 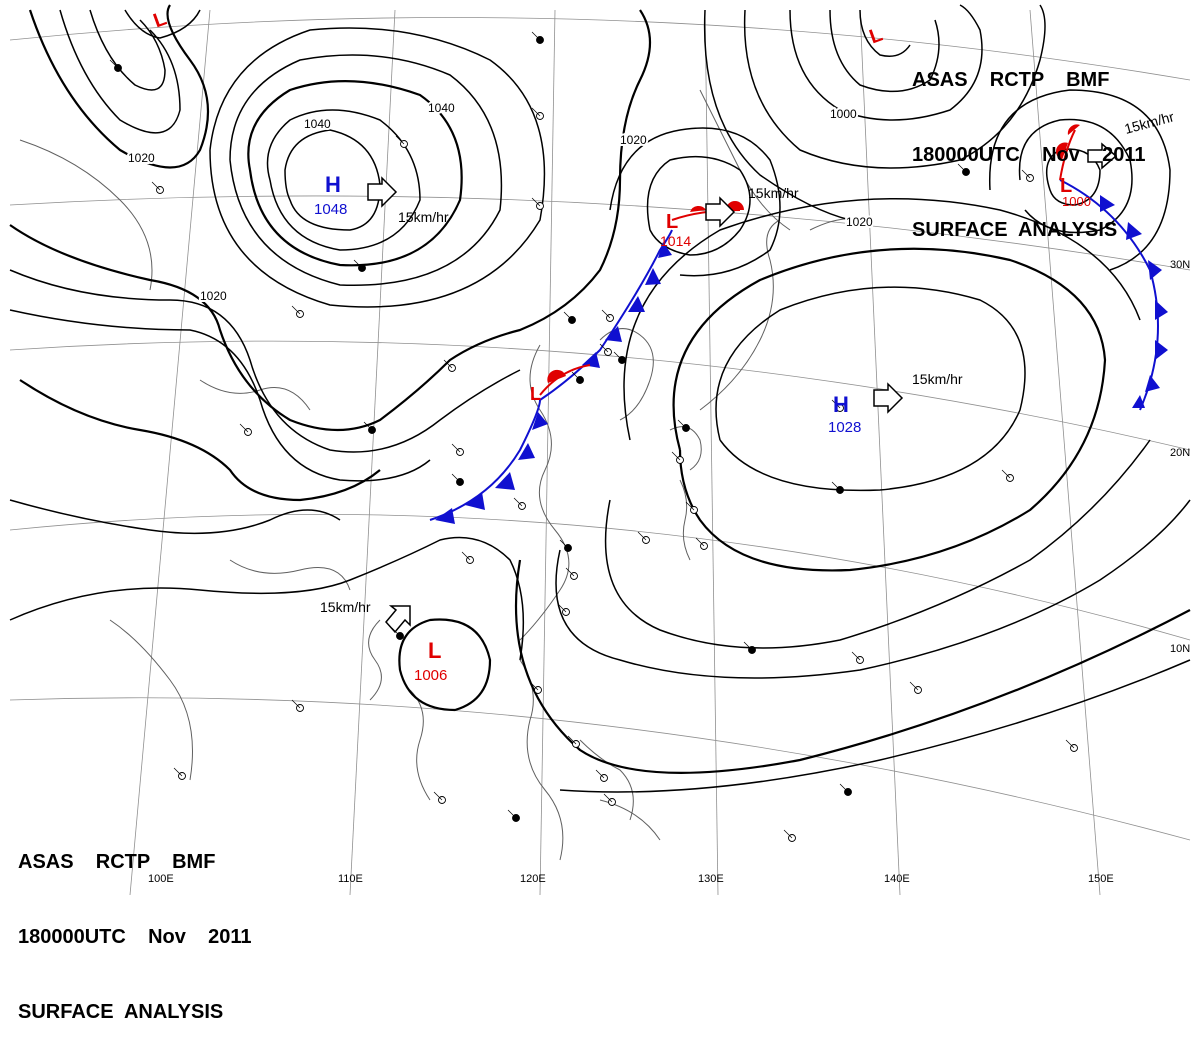 I want to click on lat-label-30n: 30N, so click(x=1180, y=265).